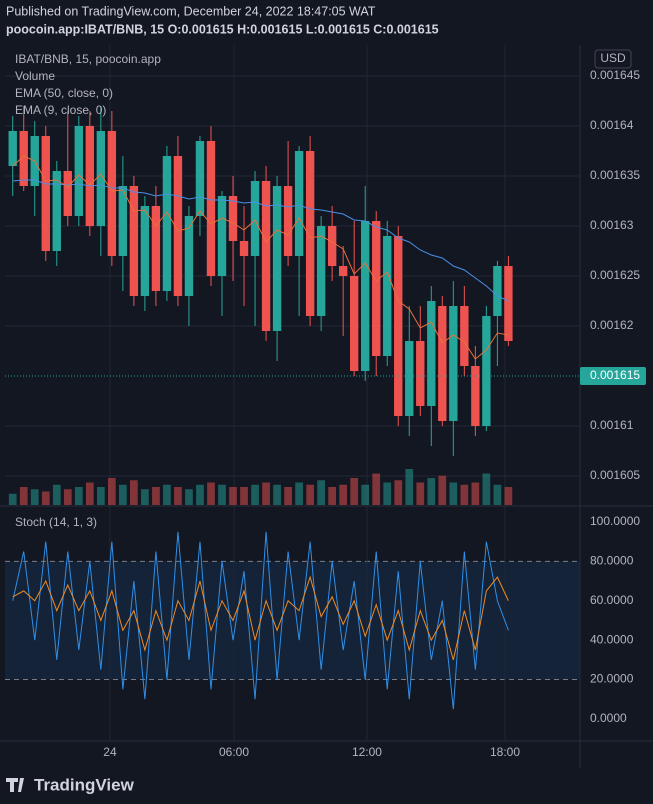 The width and height of the screenshot is (653, 804). What do you see at coordinates (612, 639) in the screenshot?
I see `y-tick-label: 40.0000` at bounding box center [612, 639].